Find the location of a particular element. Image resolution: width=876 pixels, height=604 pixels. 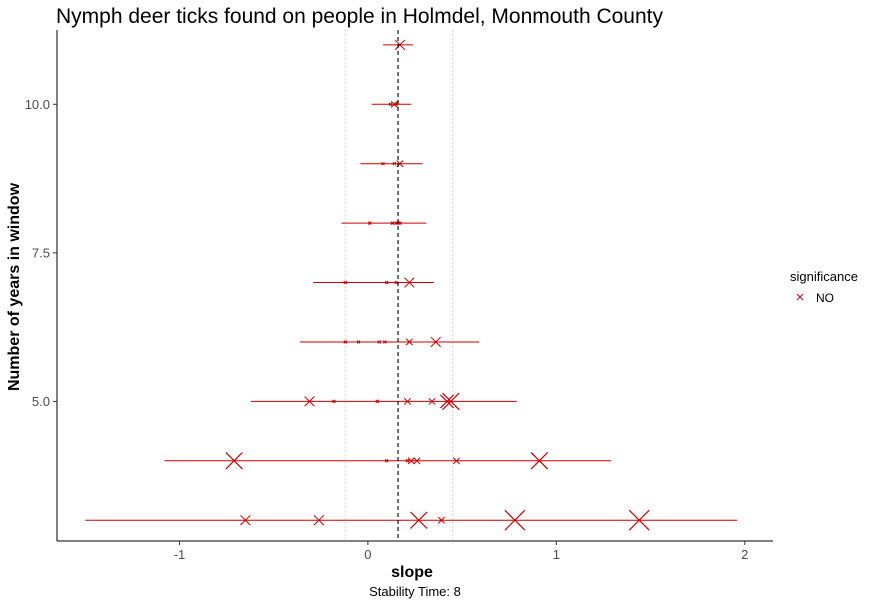

legend: significance NO is located at coordinates (824, 287).